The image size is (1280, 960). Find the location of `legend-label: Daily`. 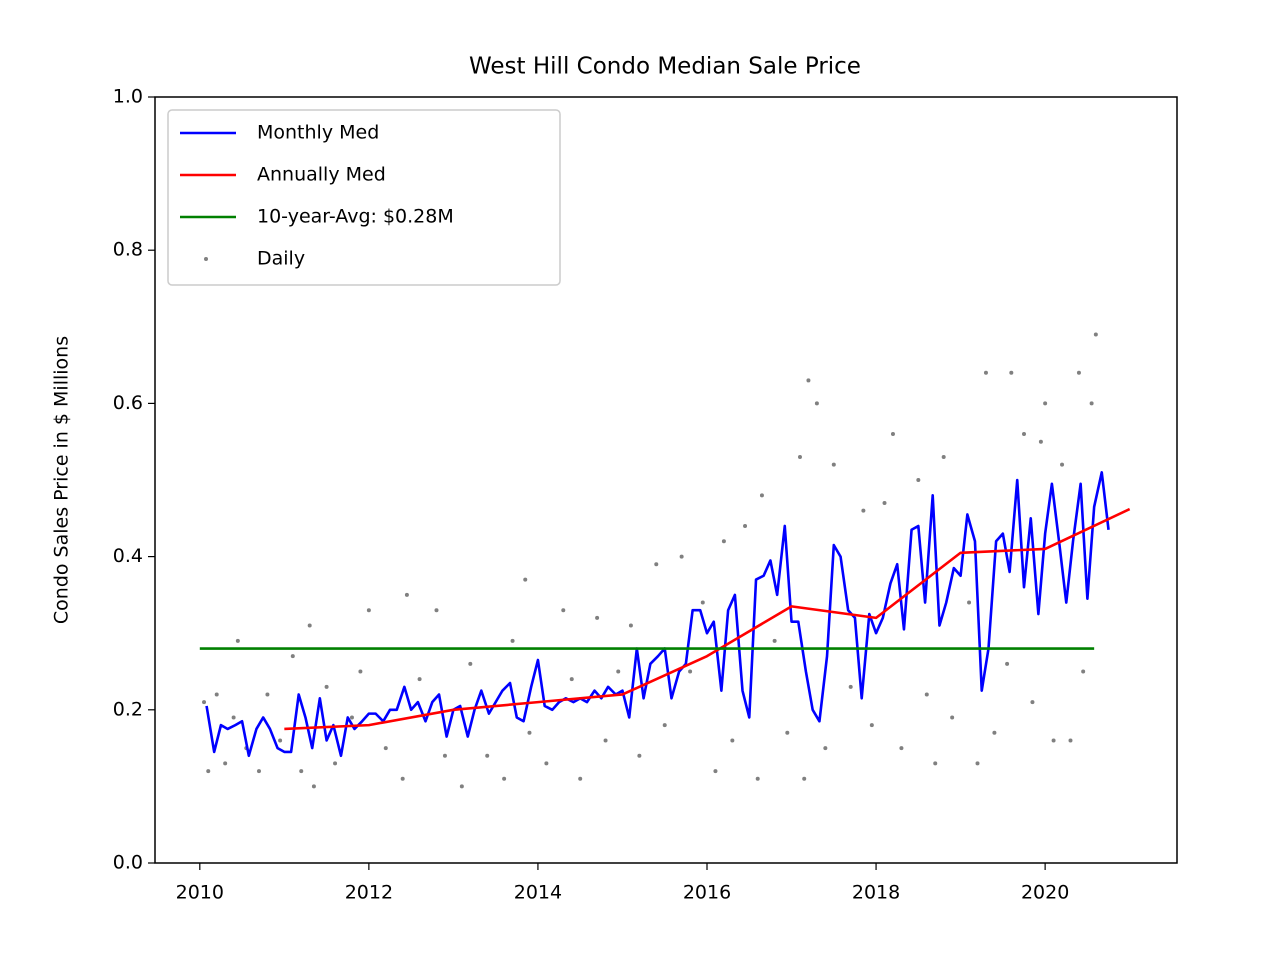

legend-label: Daily is located at coordinates (281, 259).